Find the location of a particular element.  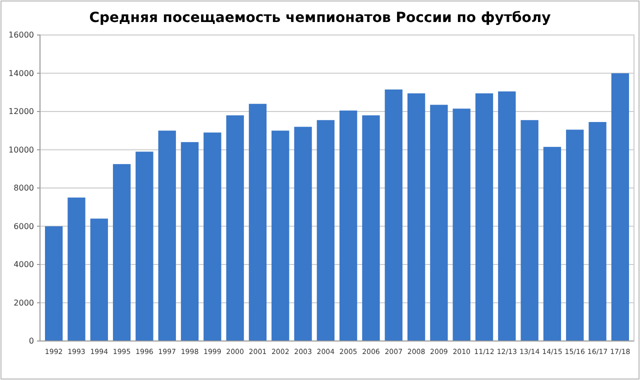

y-tick-label: 16000 is located at coordinates (21, 35).